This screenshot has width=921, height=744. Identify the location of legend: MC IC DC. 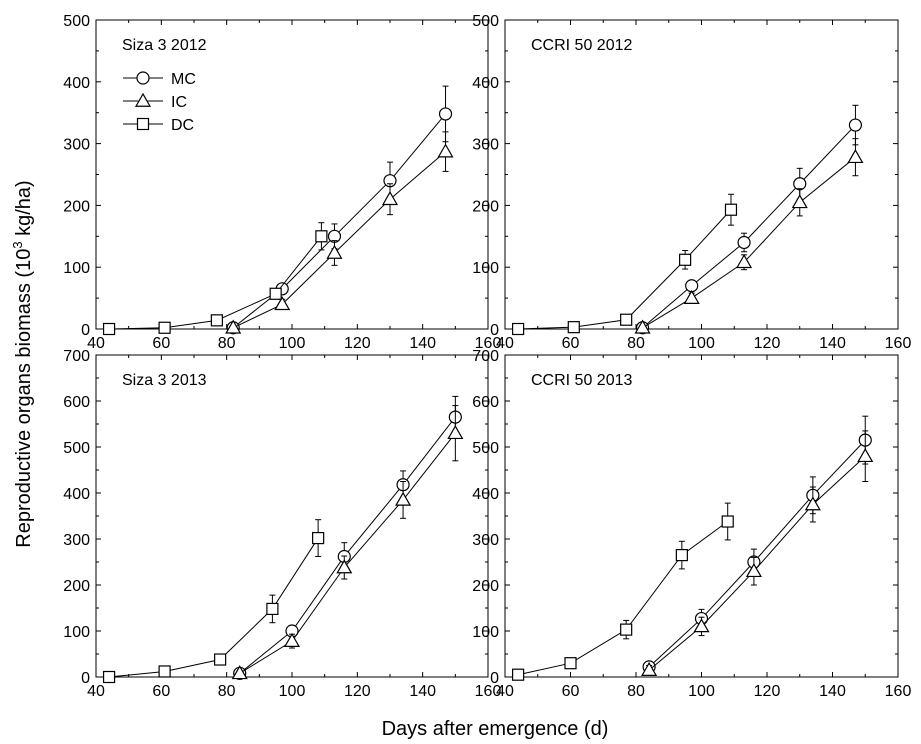
(159, 102).